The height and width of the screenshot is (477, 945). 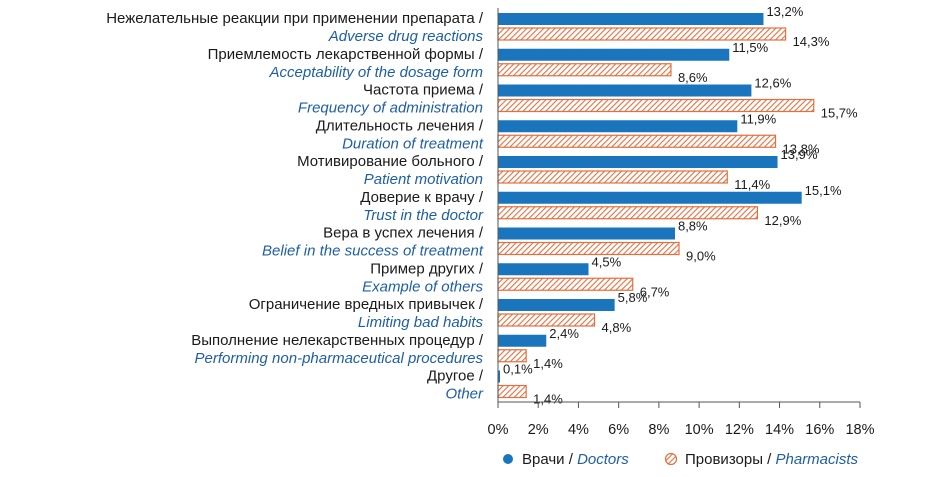 What do you see at coordinates (455, 376) in the screenshot?
I see `category-label-ru: Другое /` at bounding box center [455, 376].